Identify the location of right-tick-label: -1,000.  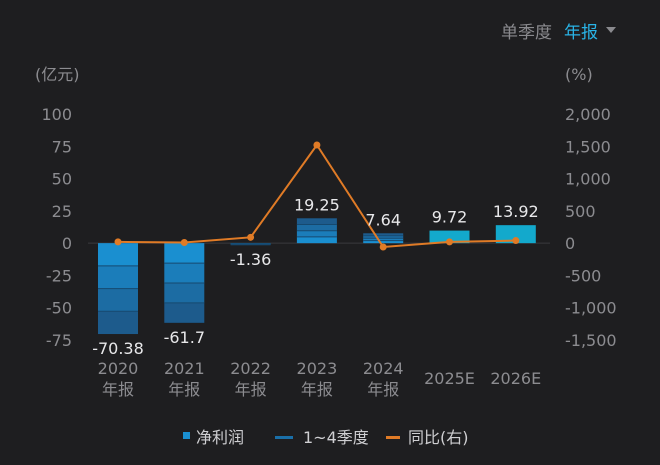
(591, 308).